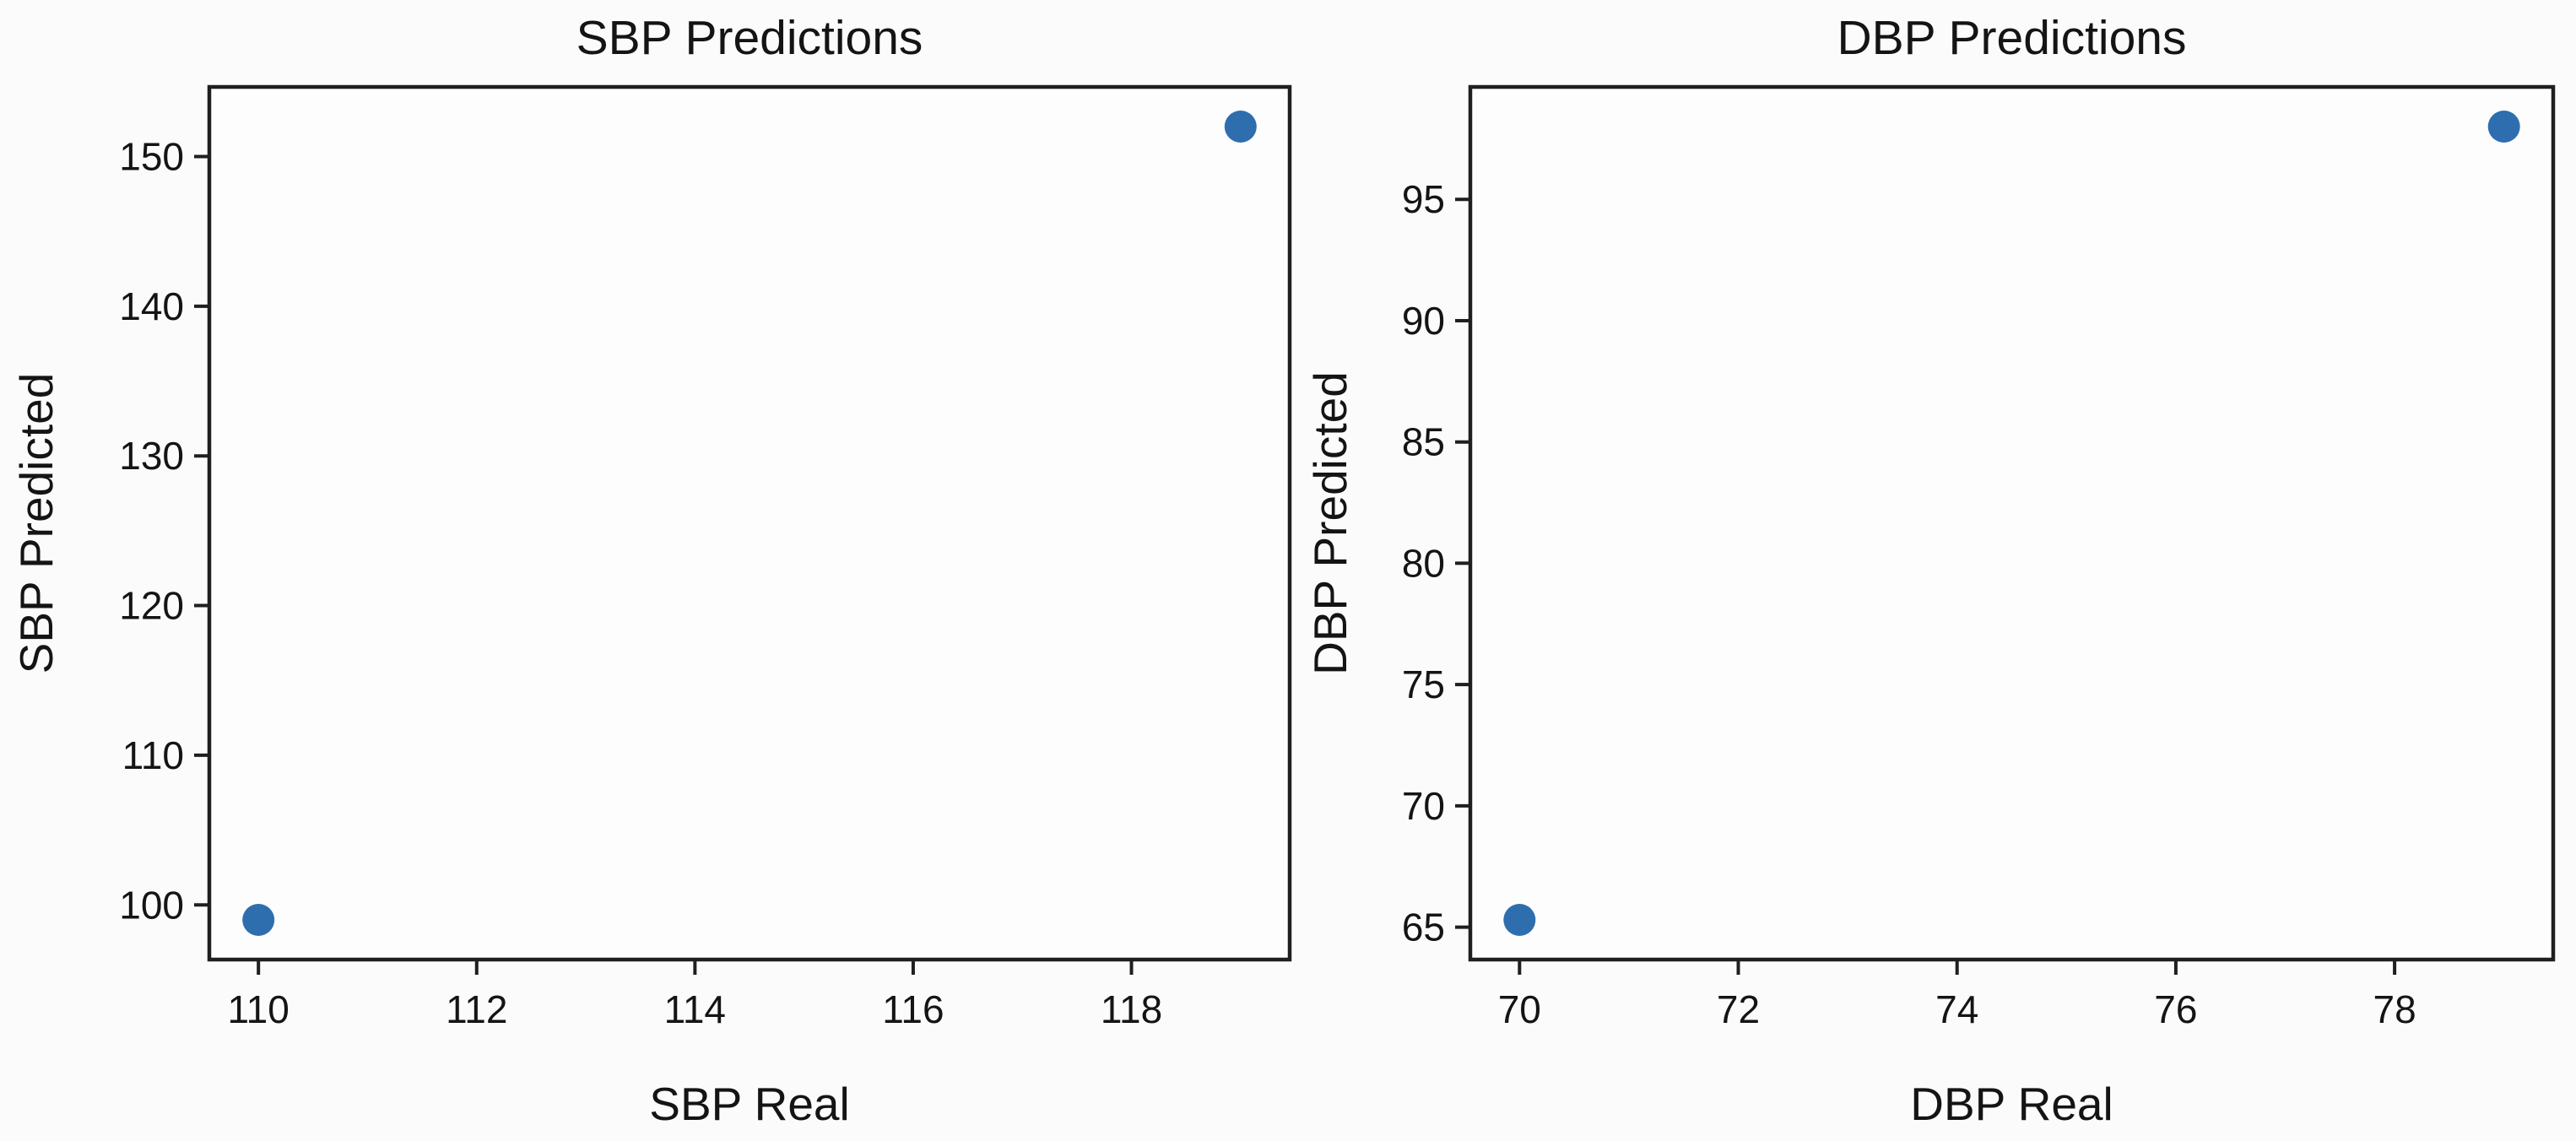 The image size is (2576, 1141). I want to click on x-tick-label: 72, so click(1738, 1009).